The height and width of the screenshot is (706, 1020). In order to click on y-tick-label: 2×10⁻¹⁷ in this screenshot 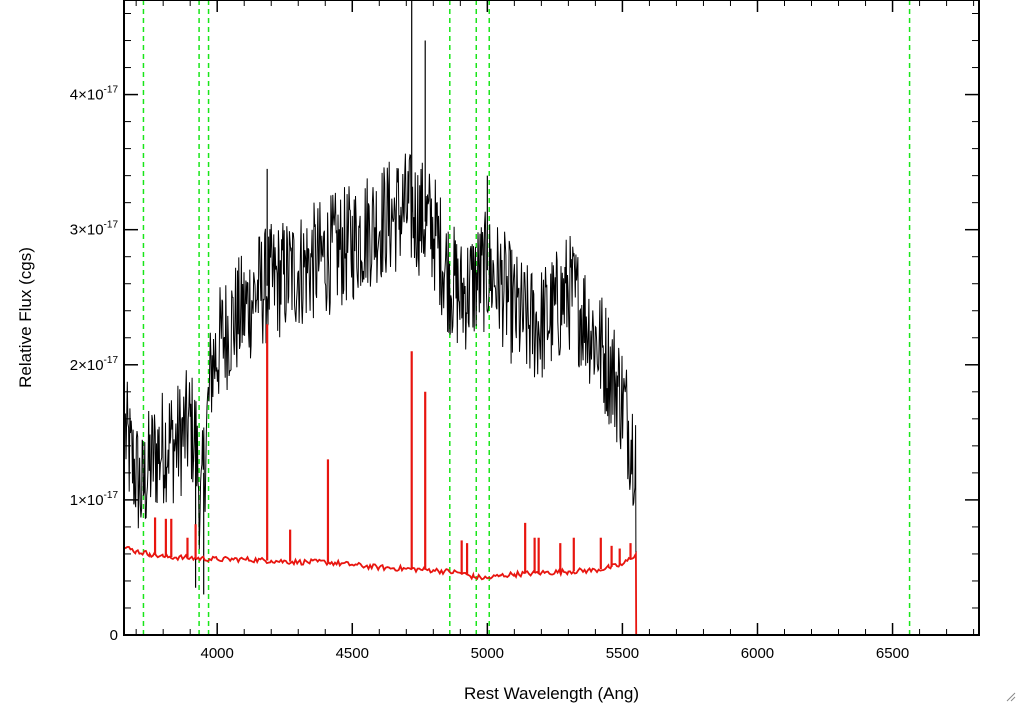, I will do `click(94, 364)`.